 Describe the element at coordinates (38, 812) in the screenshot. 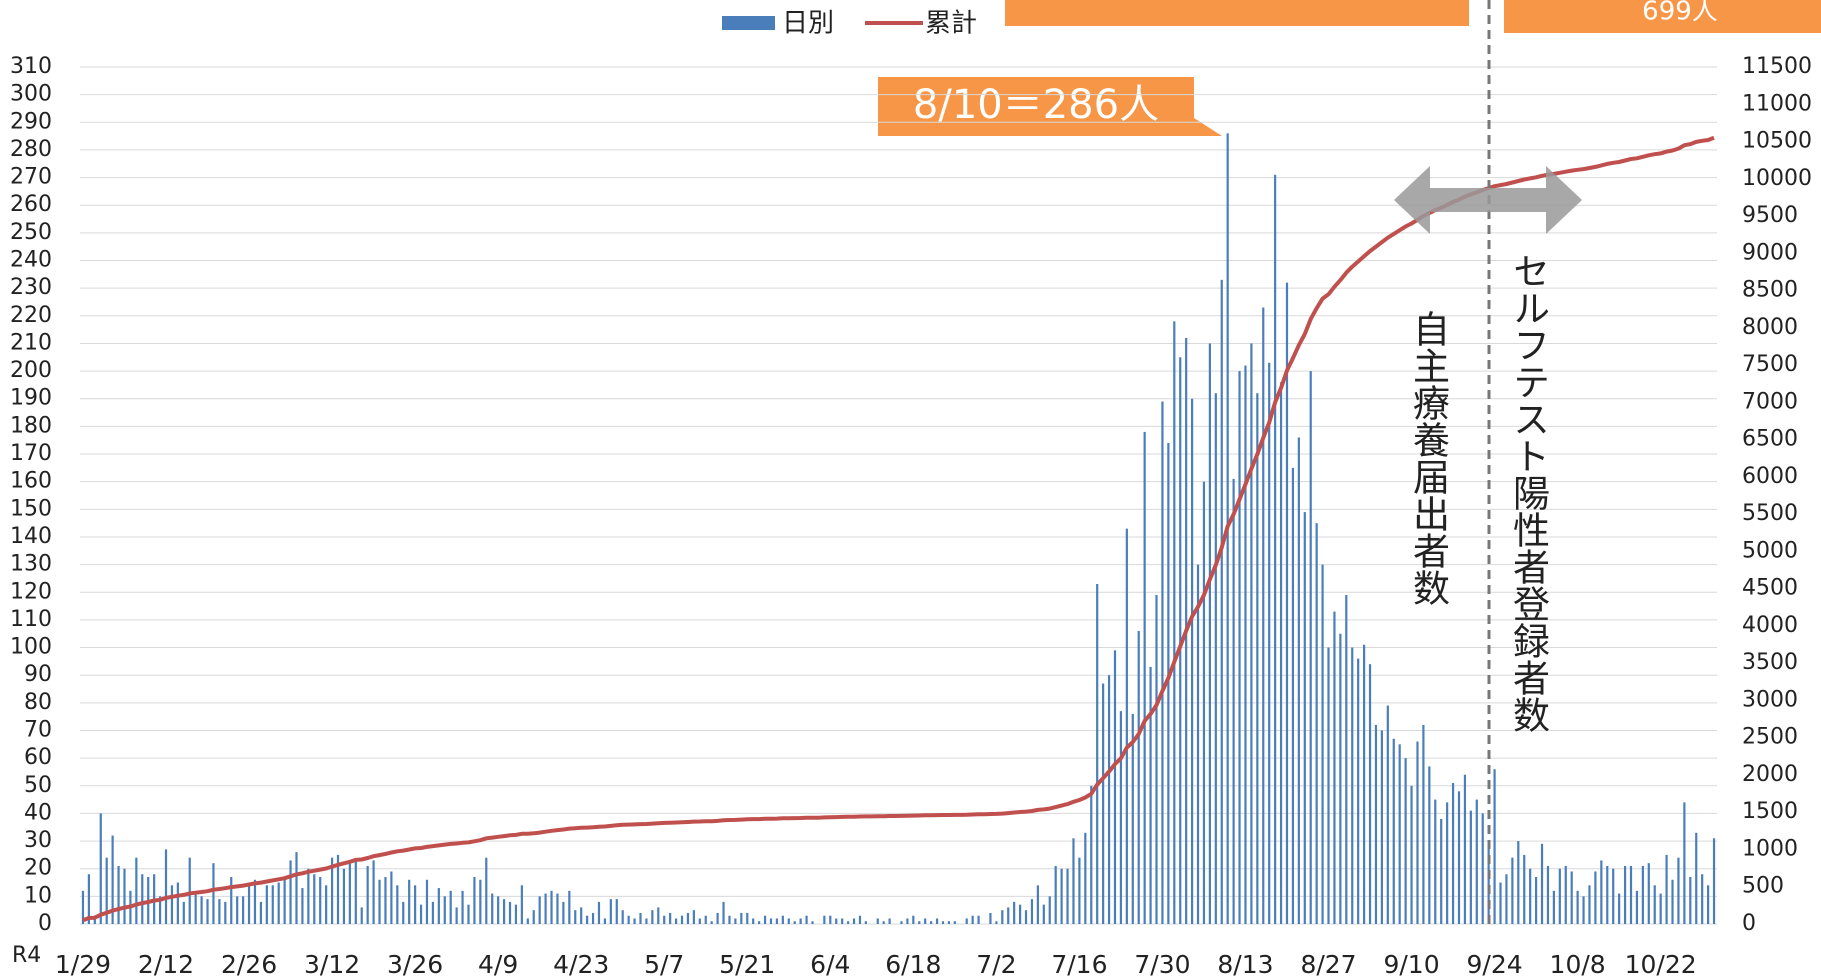

I see `y-tick-label: 40` at that location.